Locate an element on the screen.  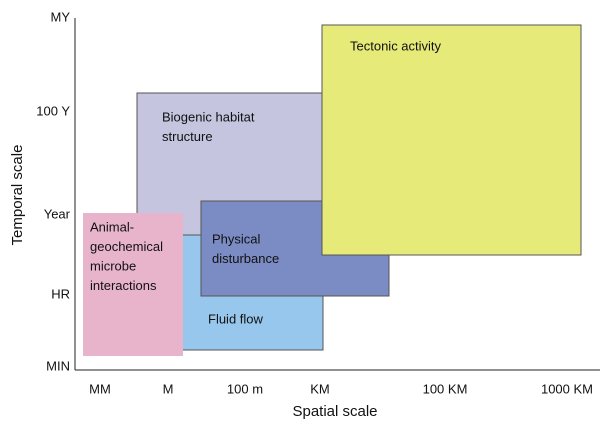
box-label: interactions is located at coordinates (123, 285).